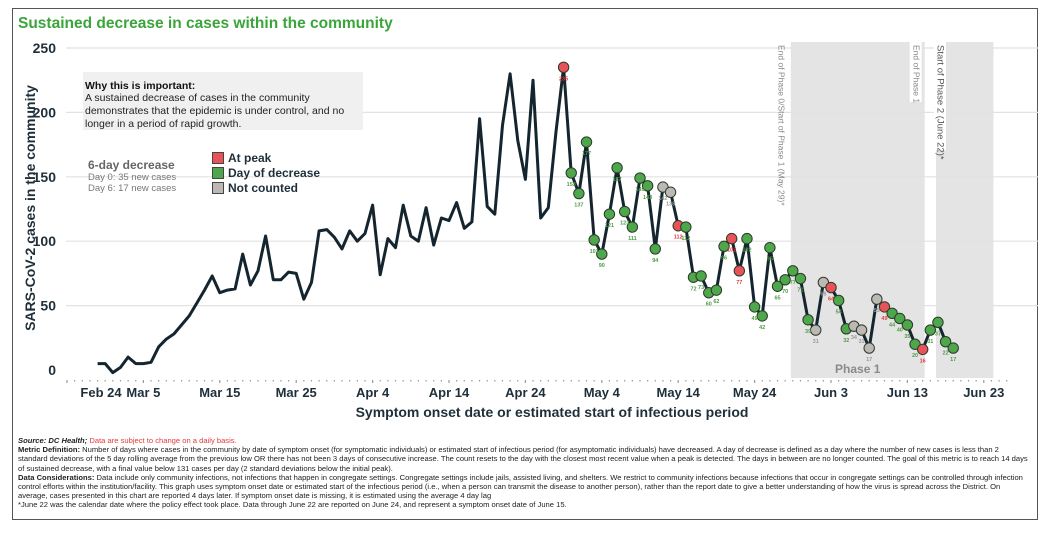 The height and width of the screenshot is (535, 1051). Describe the element at coordinates (777, 298) in the screenshot. I see `data-label: 65` at that location.